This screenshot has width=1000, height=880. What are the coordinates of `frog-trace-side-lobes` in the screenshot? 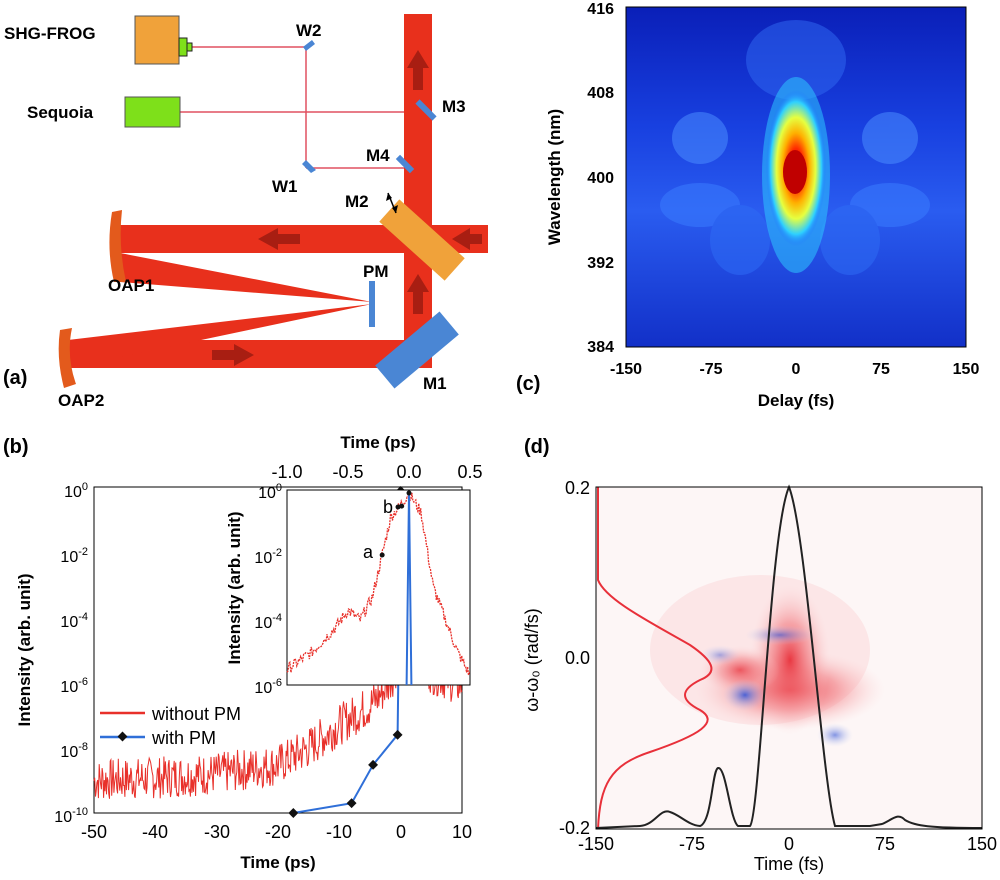 It's located at (795, 147).